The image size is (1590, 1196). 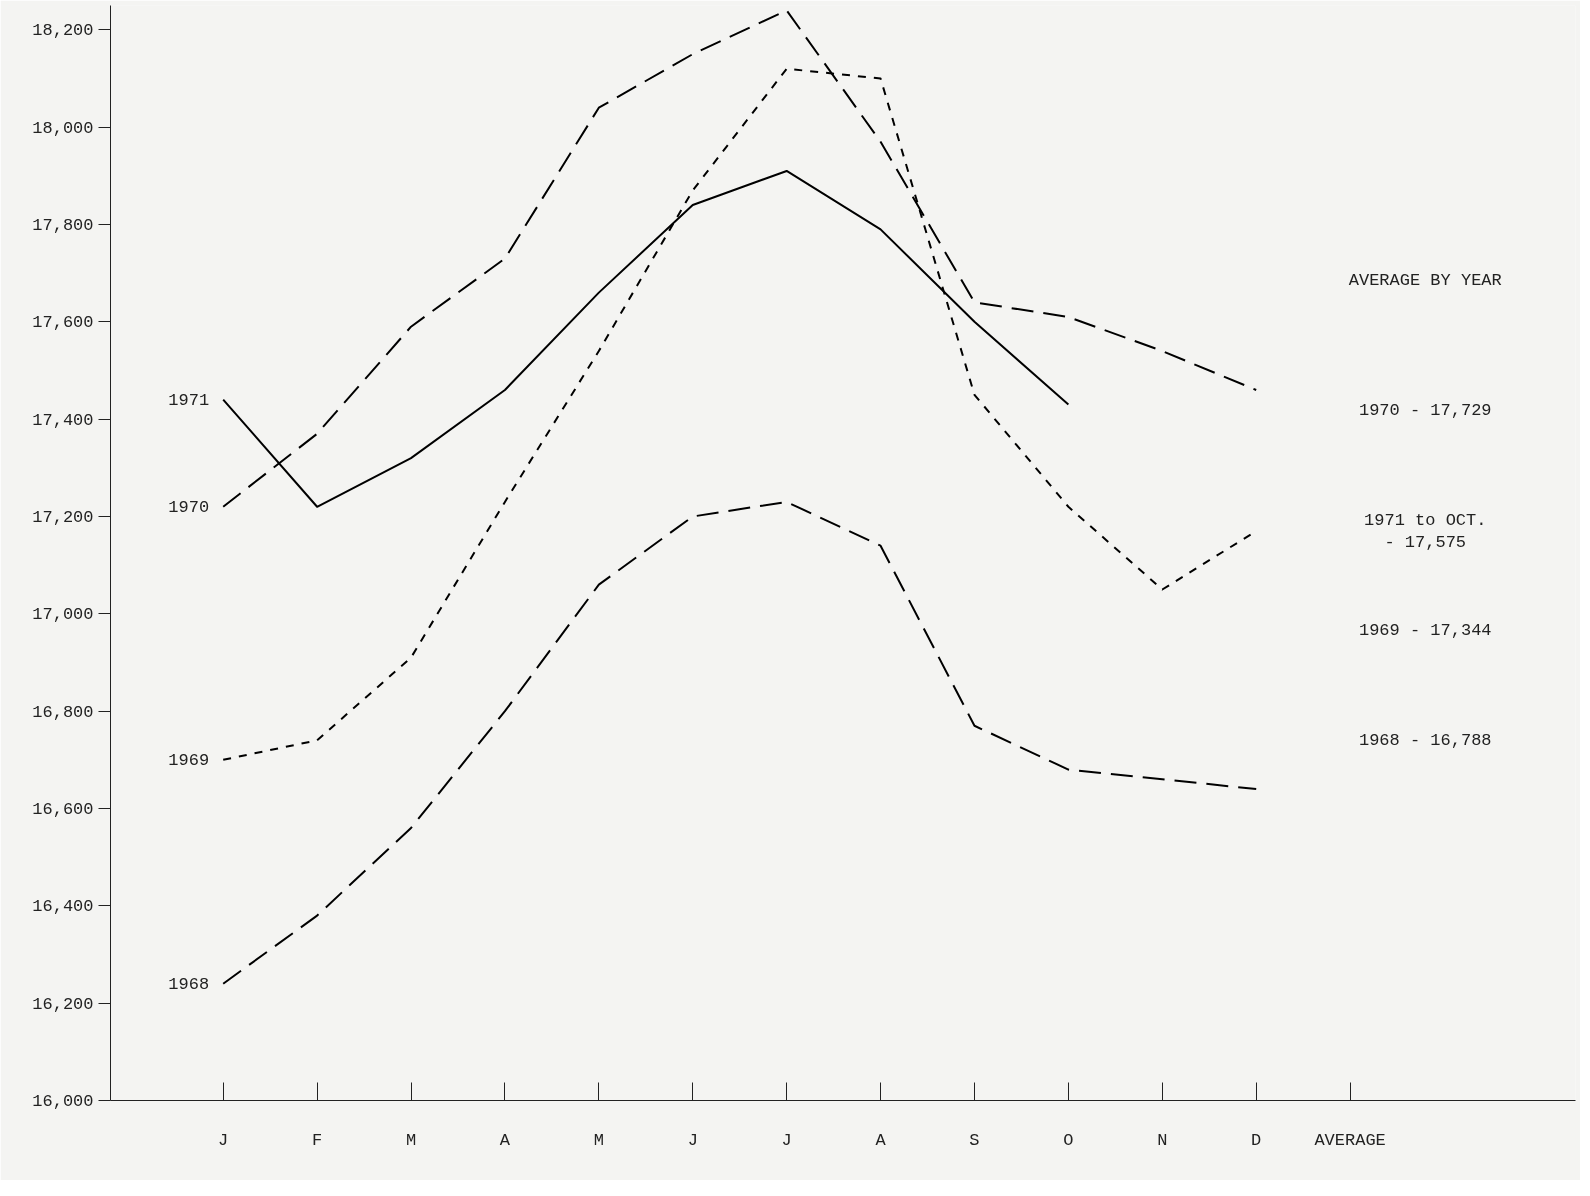 What do you see at coordinates (63, 225) in the screenshot?
I see `y-tick-label: 17,800` at bounding box center [63, 225].